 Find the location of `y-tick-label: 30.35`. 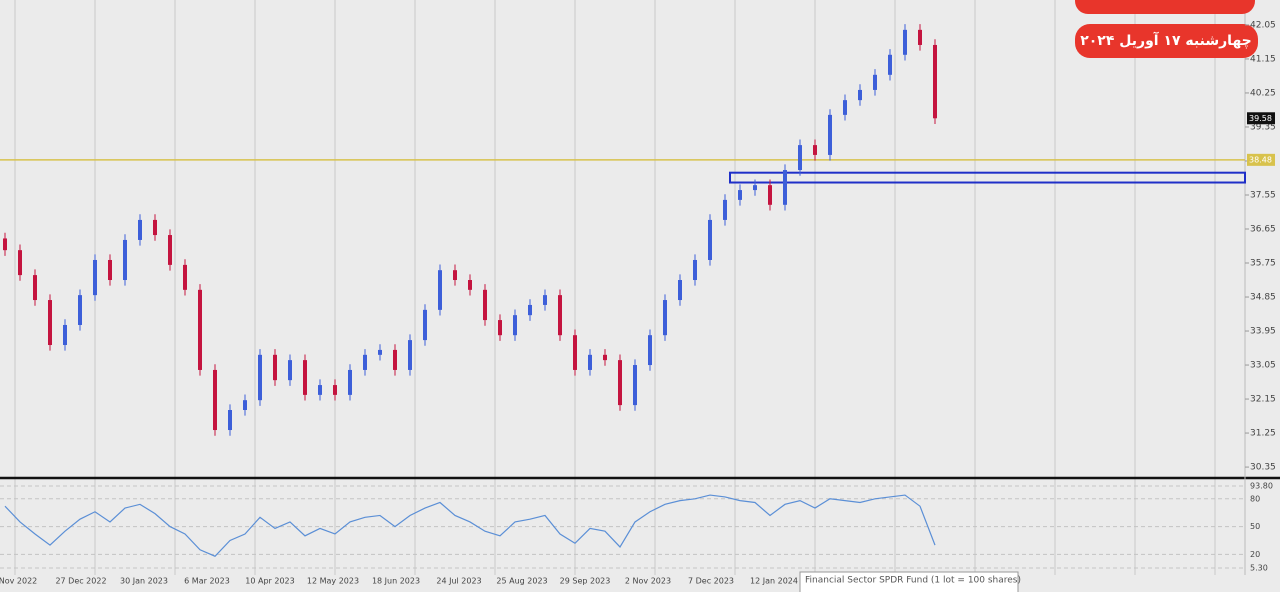

y-tick-label: 30.35 is located at coordinates (1263, 468).